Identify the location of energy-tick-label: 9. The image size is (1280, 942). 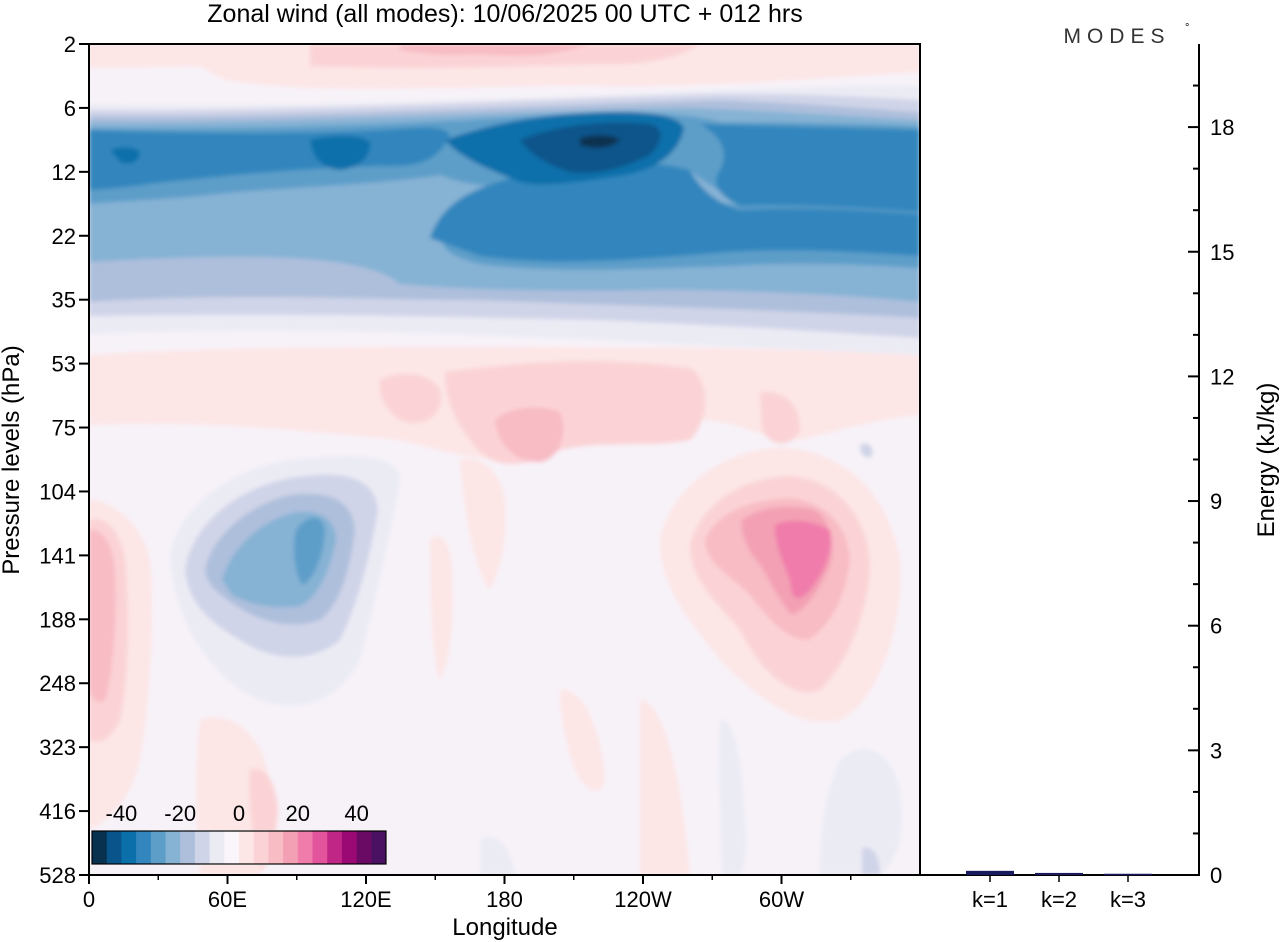
(1216, 501).